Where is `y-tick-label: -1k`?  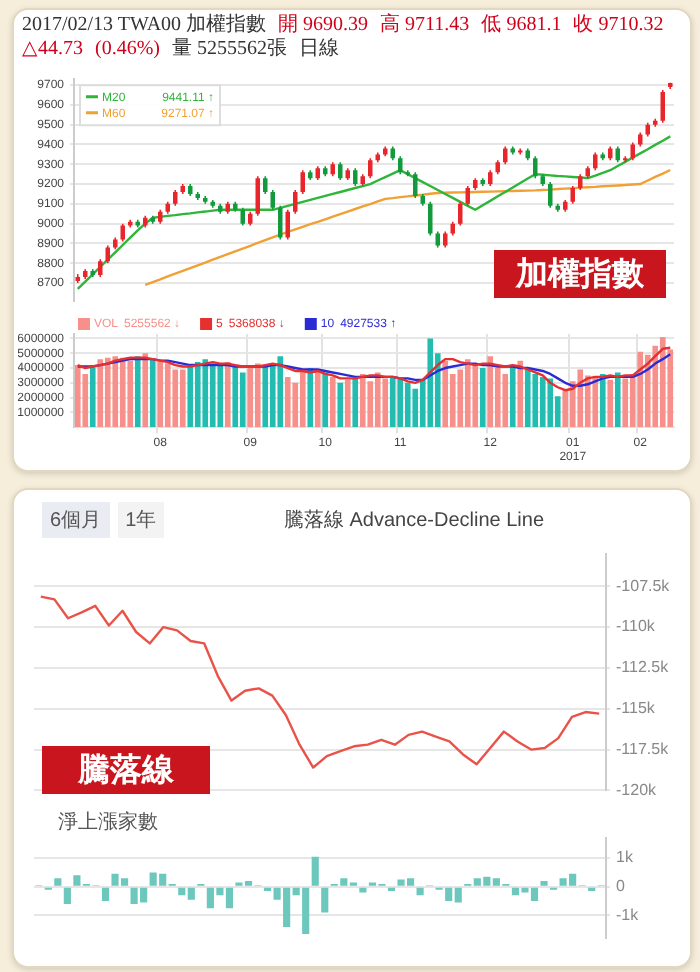 y-tick-label: -1k is located at coordinates (628, 914).